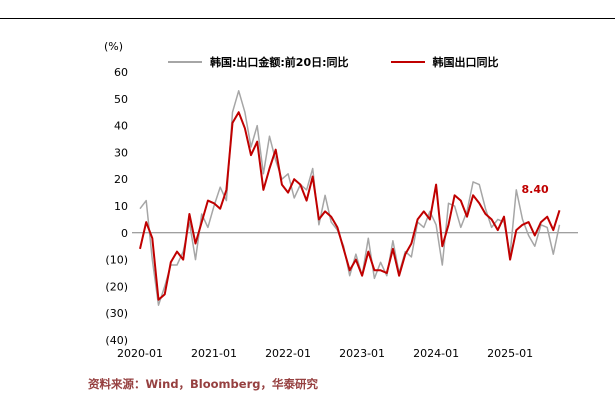  Describe the element at coordinates (116, 260) in the screenshot. I see `y-tick-label: (10)` at that location.